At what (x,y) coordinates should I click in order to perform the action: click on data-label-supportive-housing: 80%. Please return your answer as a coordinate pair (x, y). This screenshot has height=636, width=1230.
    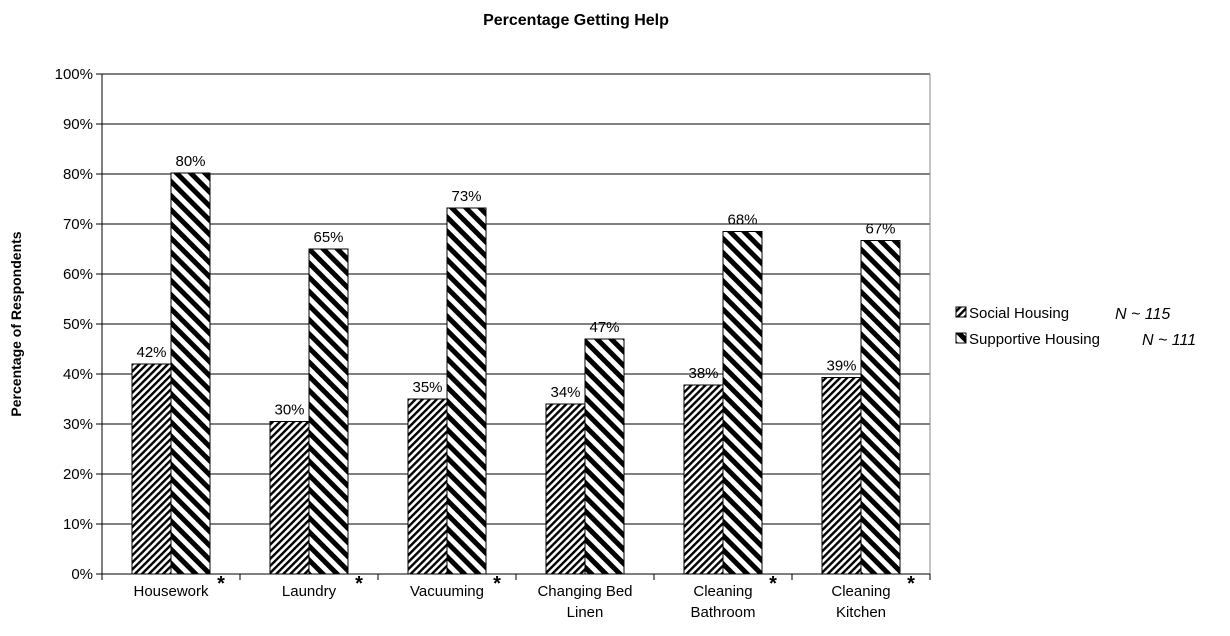
    Looking at the image, I should click on (190, 161).